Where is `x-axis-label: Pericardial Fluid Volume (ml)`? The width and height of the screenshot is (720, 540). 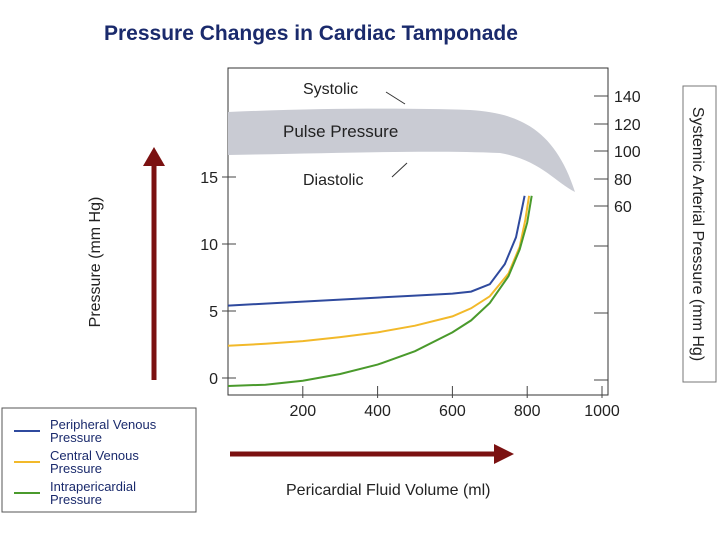 x-axis-label: Pericardial Fluid Volume (ml) is located at coordinates (388, 490).